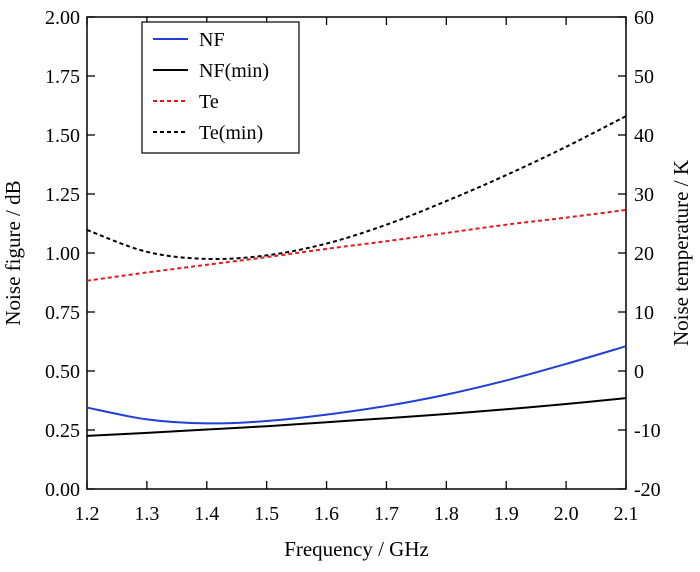 This screenshot has width=700, height=572. I want to click on y2-tick-label: 40, so click(644, 136).